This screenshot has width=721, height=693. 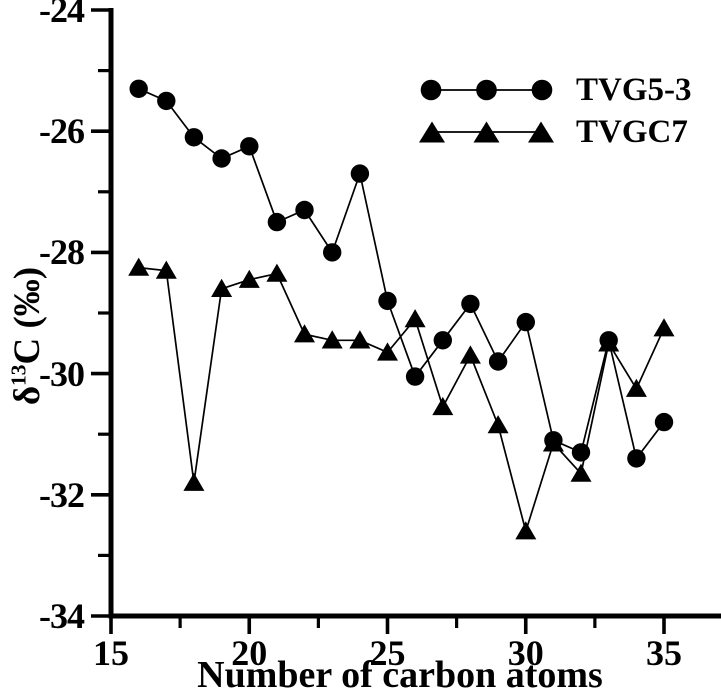 What do you see at coordinates (634, 90) in the screenshot?
I see `legend-label: TVG5-3` at bounding box center [634, 90].